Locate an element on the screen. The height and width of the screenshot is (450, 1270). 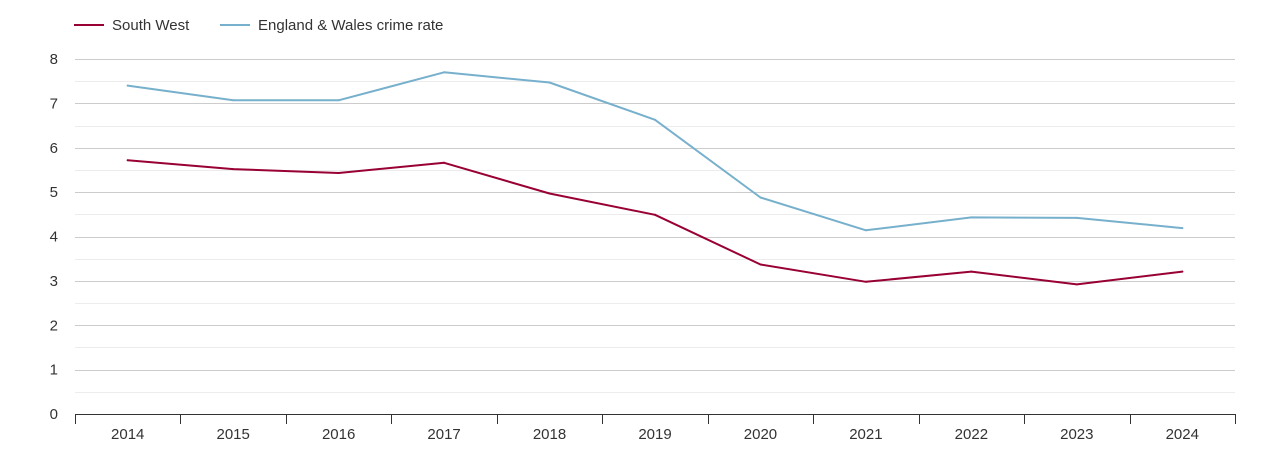
x-tick-label: 2014 is located at coordinates (127, 434).